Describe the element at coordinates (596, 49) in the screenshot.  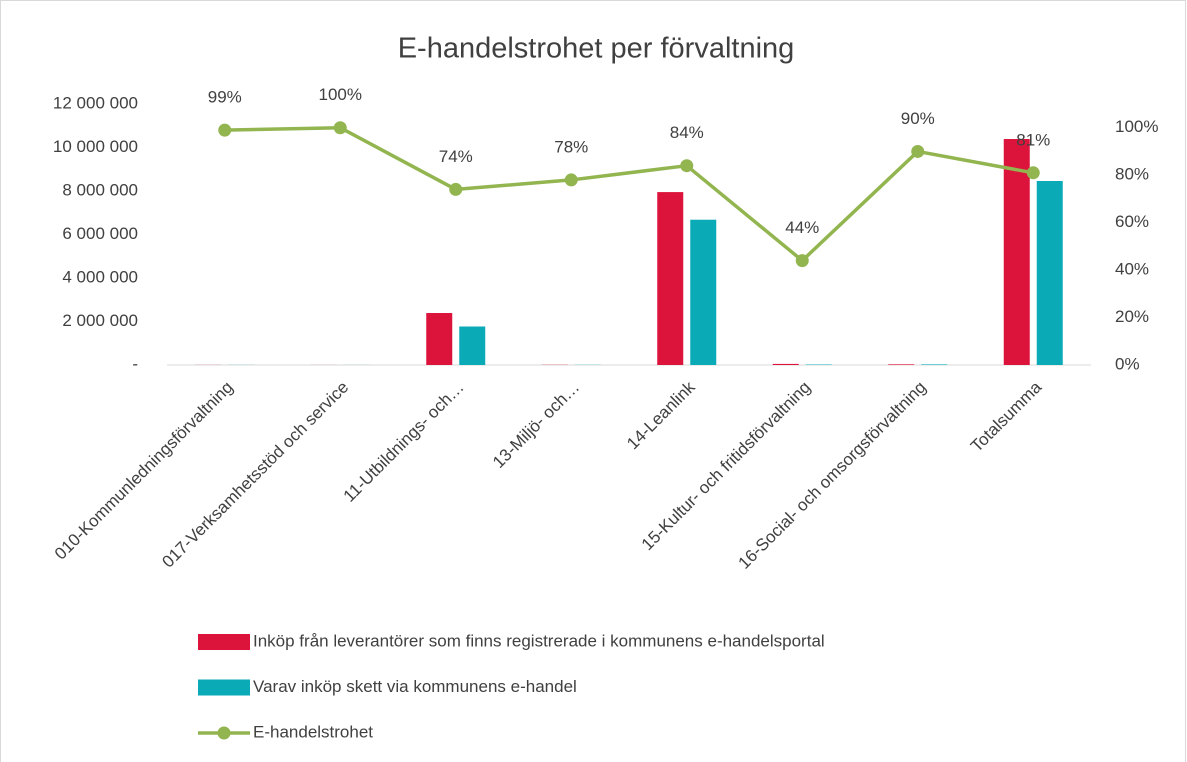
I see `chart-title: E-handelstrohet per förvaltning` at that location.